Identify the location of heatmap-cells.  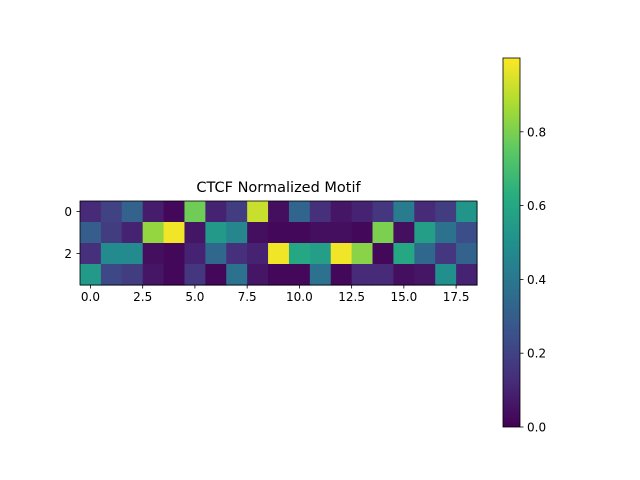
(279, 243).